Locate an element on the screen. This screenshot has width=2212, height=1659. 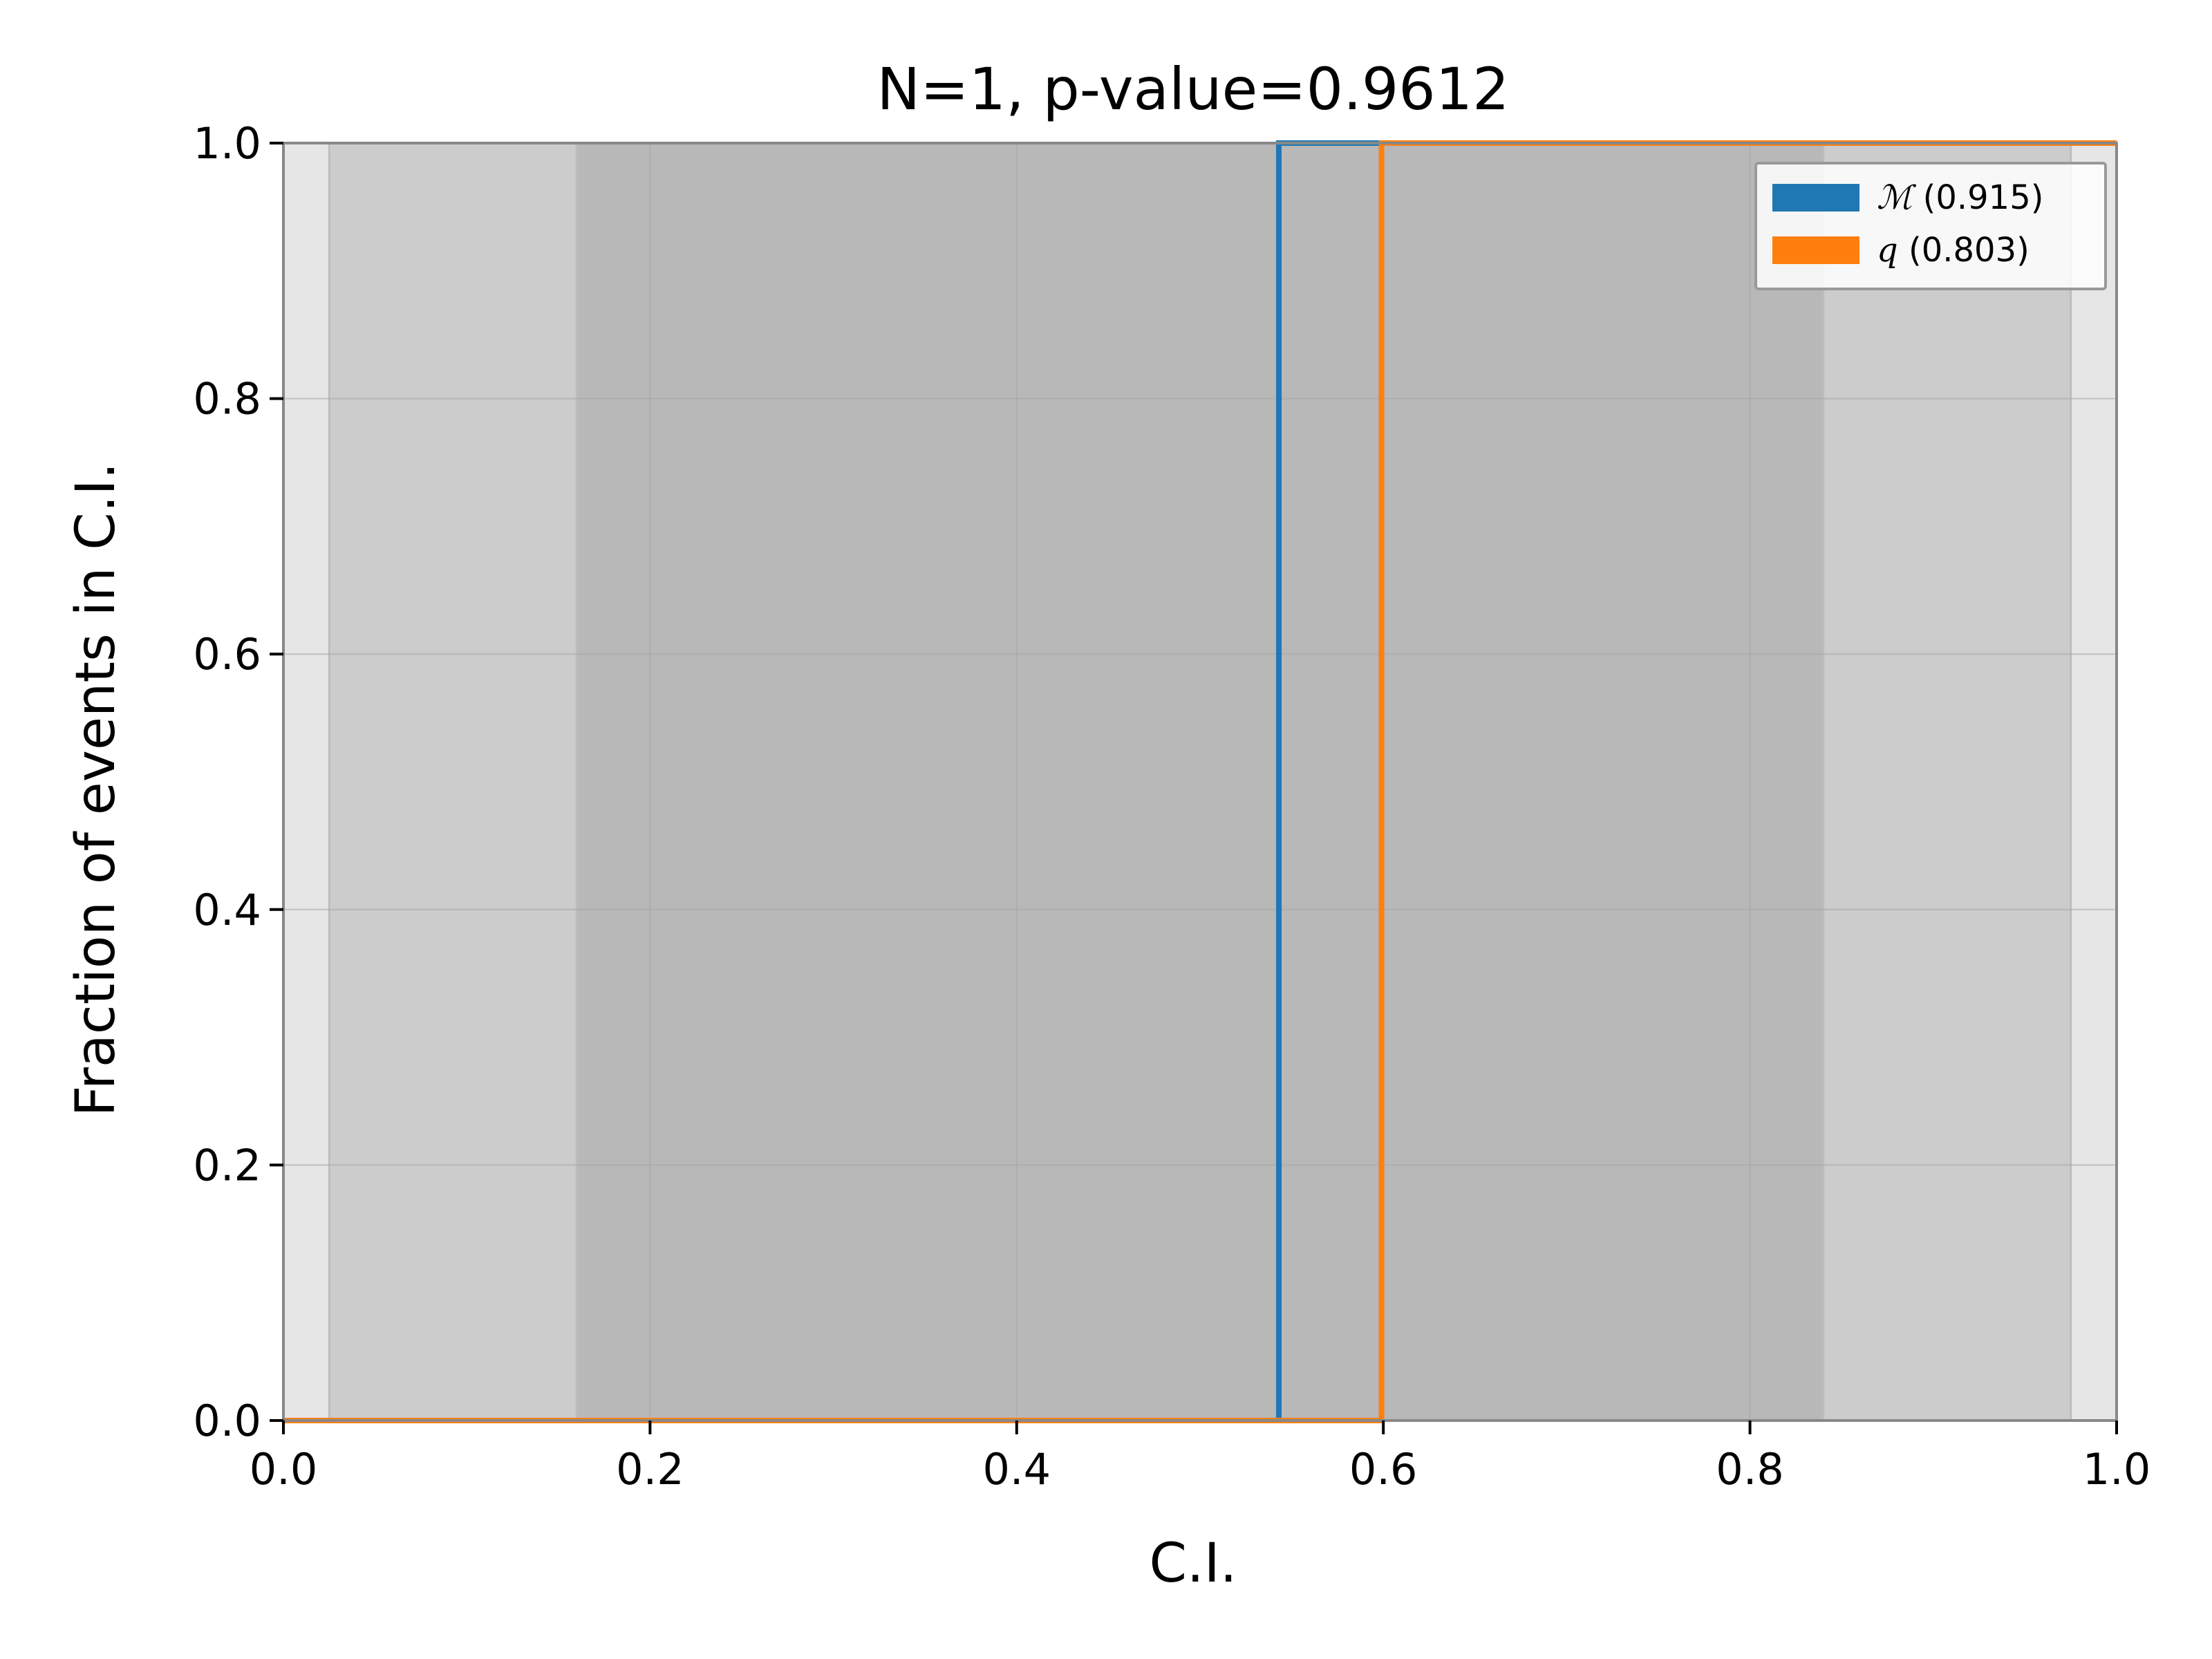
y-tick-label-2: 0.4 is located at coordinates (227, 910).